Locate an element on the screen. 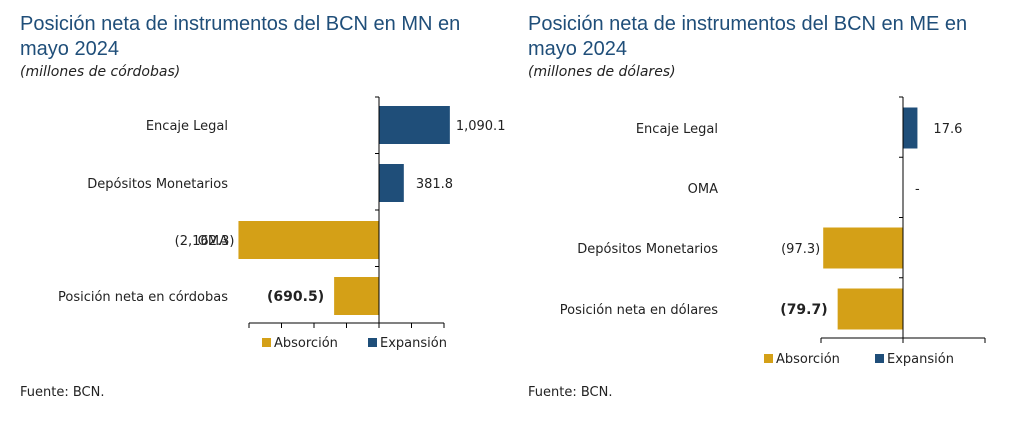  data-label: (2,162.3) is located at coordinates (205, 241).